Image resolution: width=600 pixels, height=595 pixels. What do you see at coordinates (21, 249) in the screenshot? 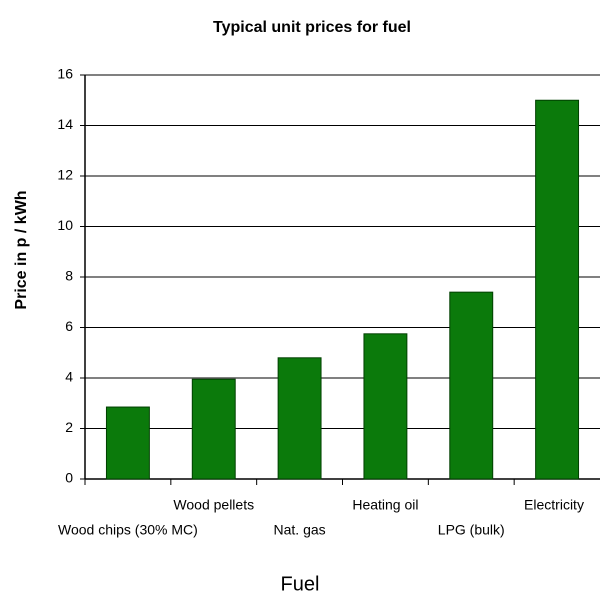
I see `y-axis-label: Price in p / kWh` at bounding box center [21, 249].